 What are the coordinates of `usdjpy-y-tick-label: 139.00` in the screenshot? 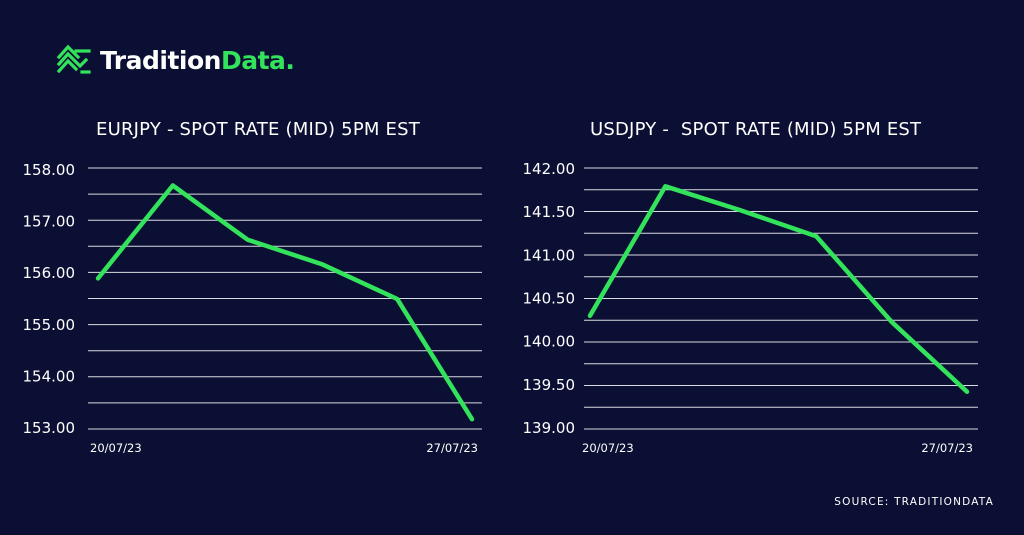 It's located at (549, 428).